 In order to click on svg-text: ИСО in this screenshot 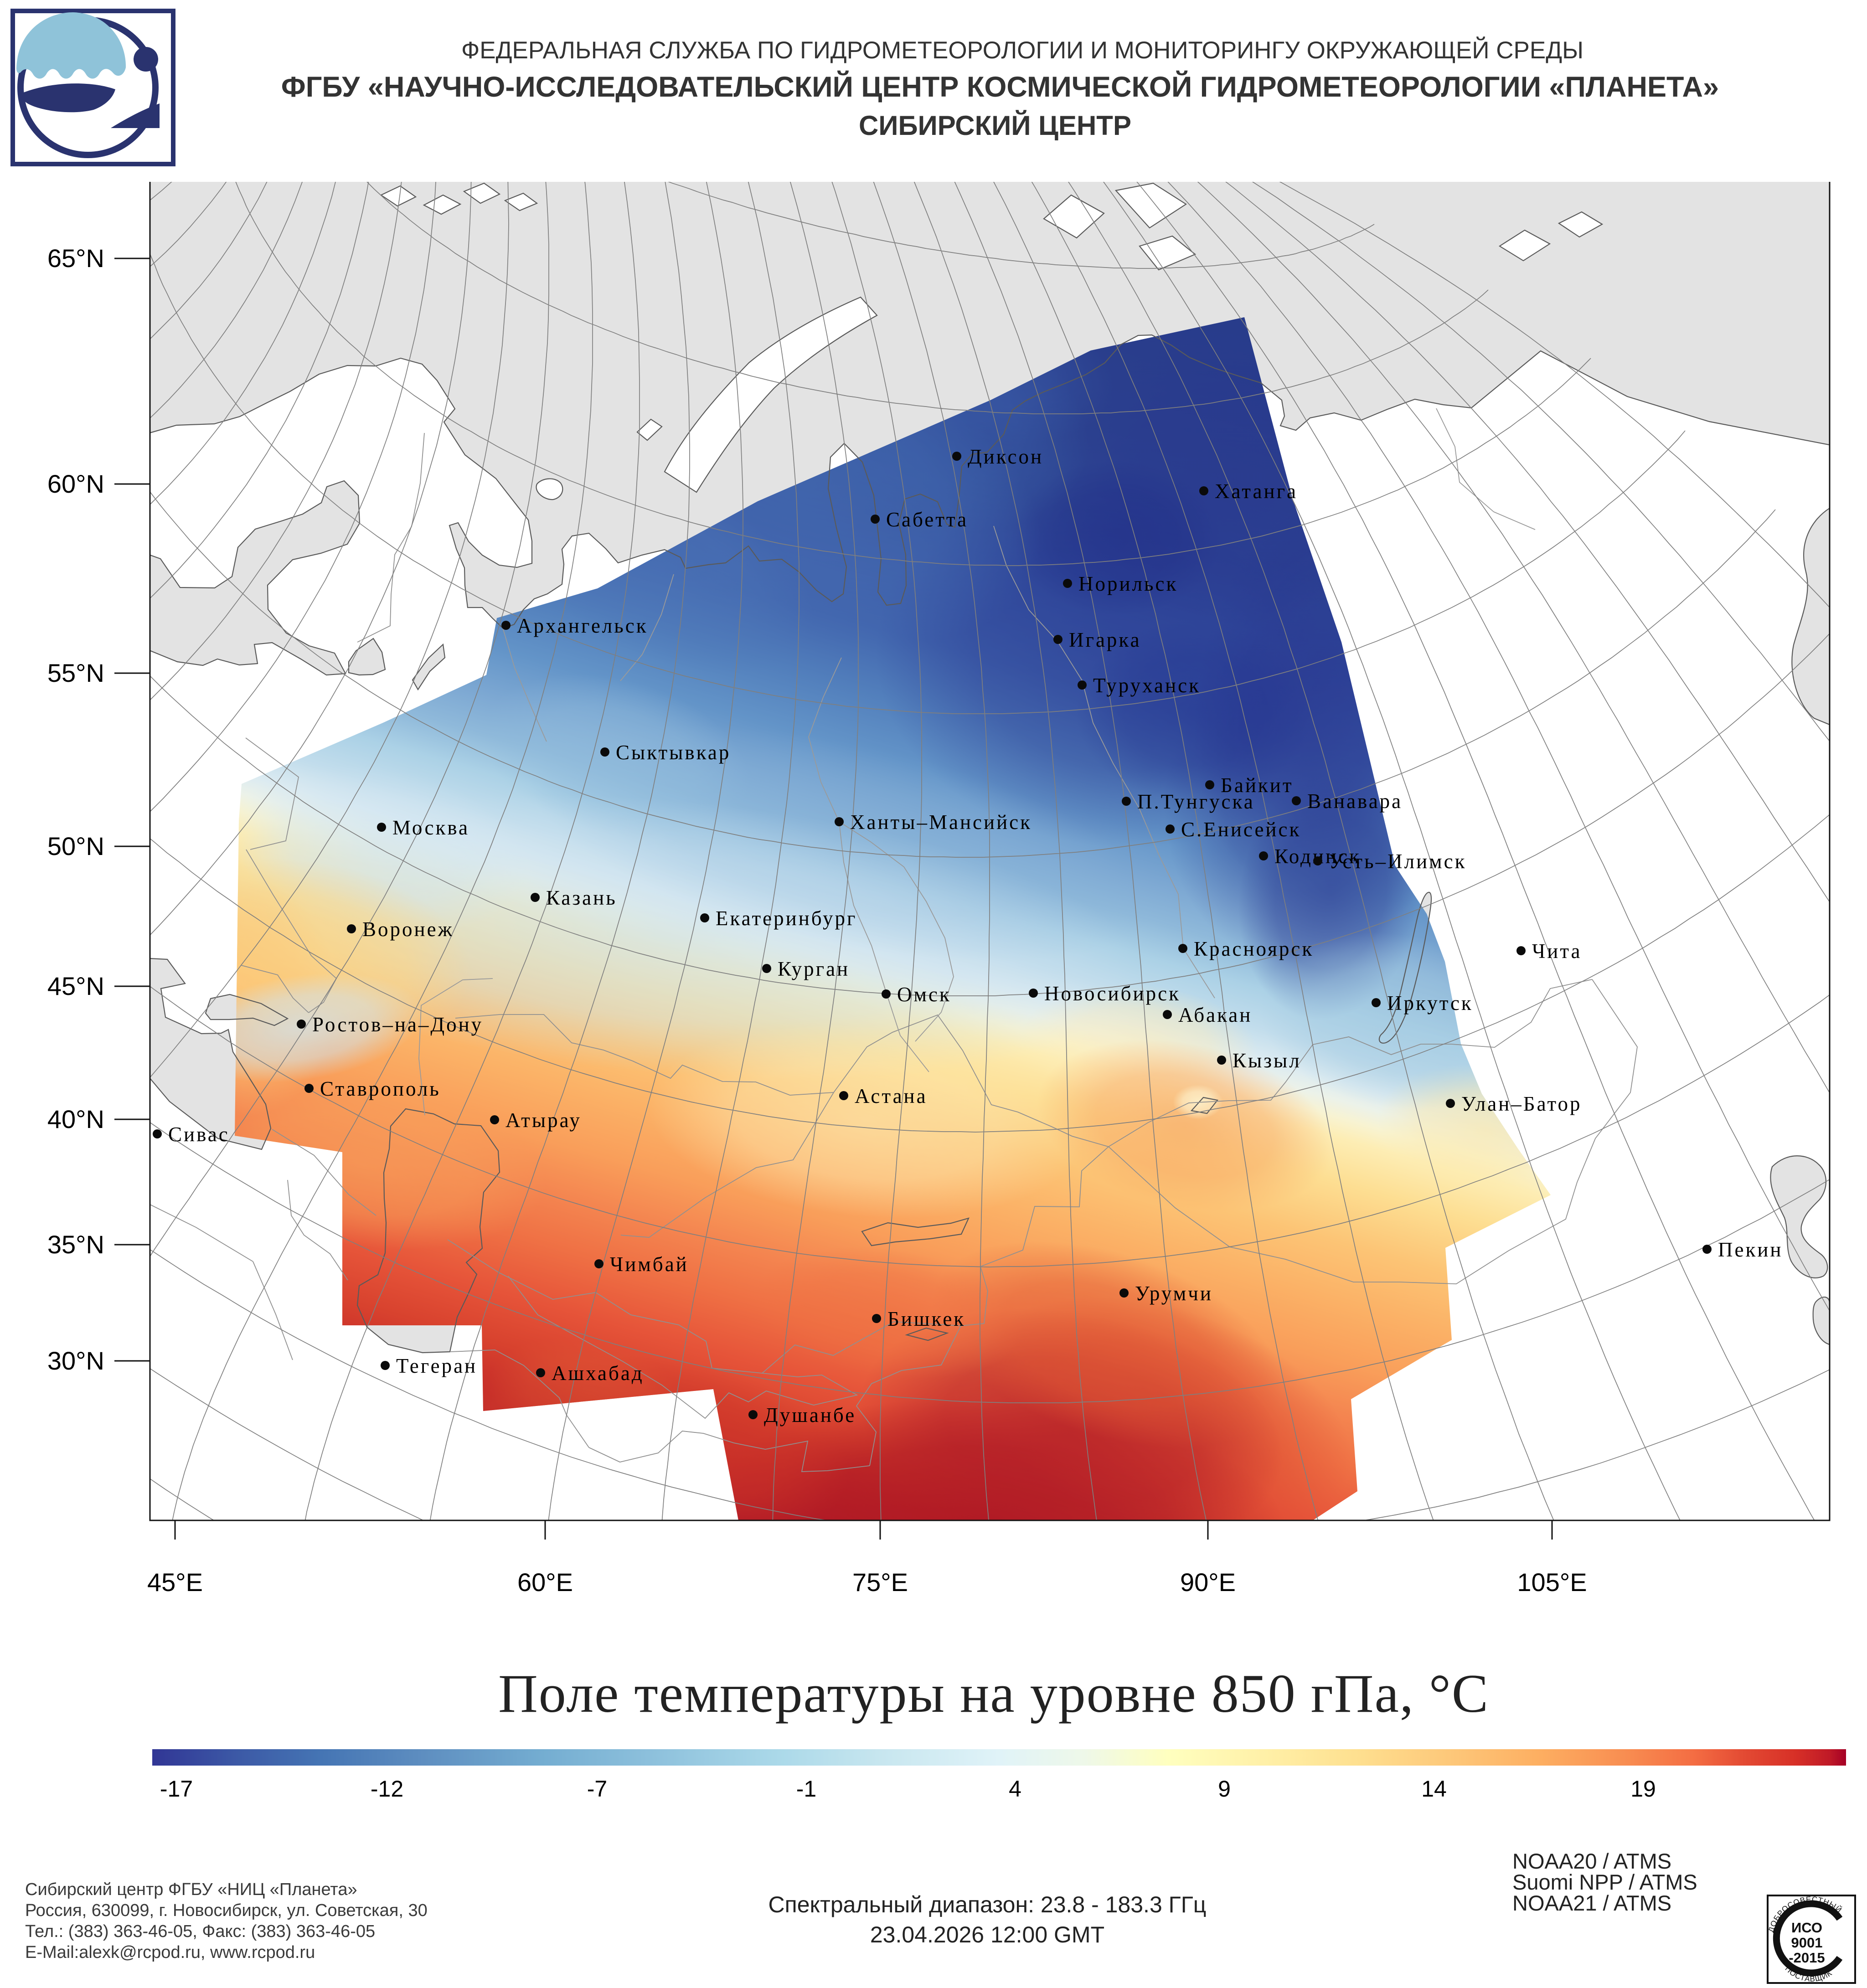, I will do `click(1806, 1928)`.